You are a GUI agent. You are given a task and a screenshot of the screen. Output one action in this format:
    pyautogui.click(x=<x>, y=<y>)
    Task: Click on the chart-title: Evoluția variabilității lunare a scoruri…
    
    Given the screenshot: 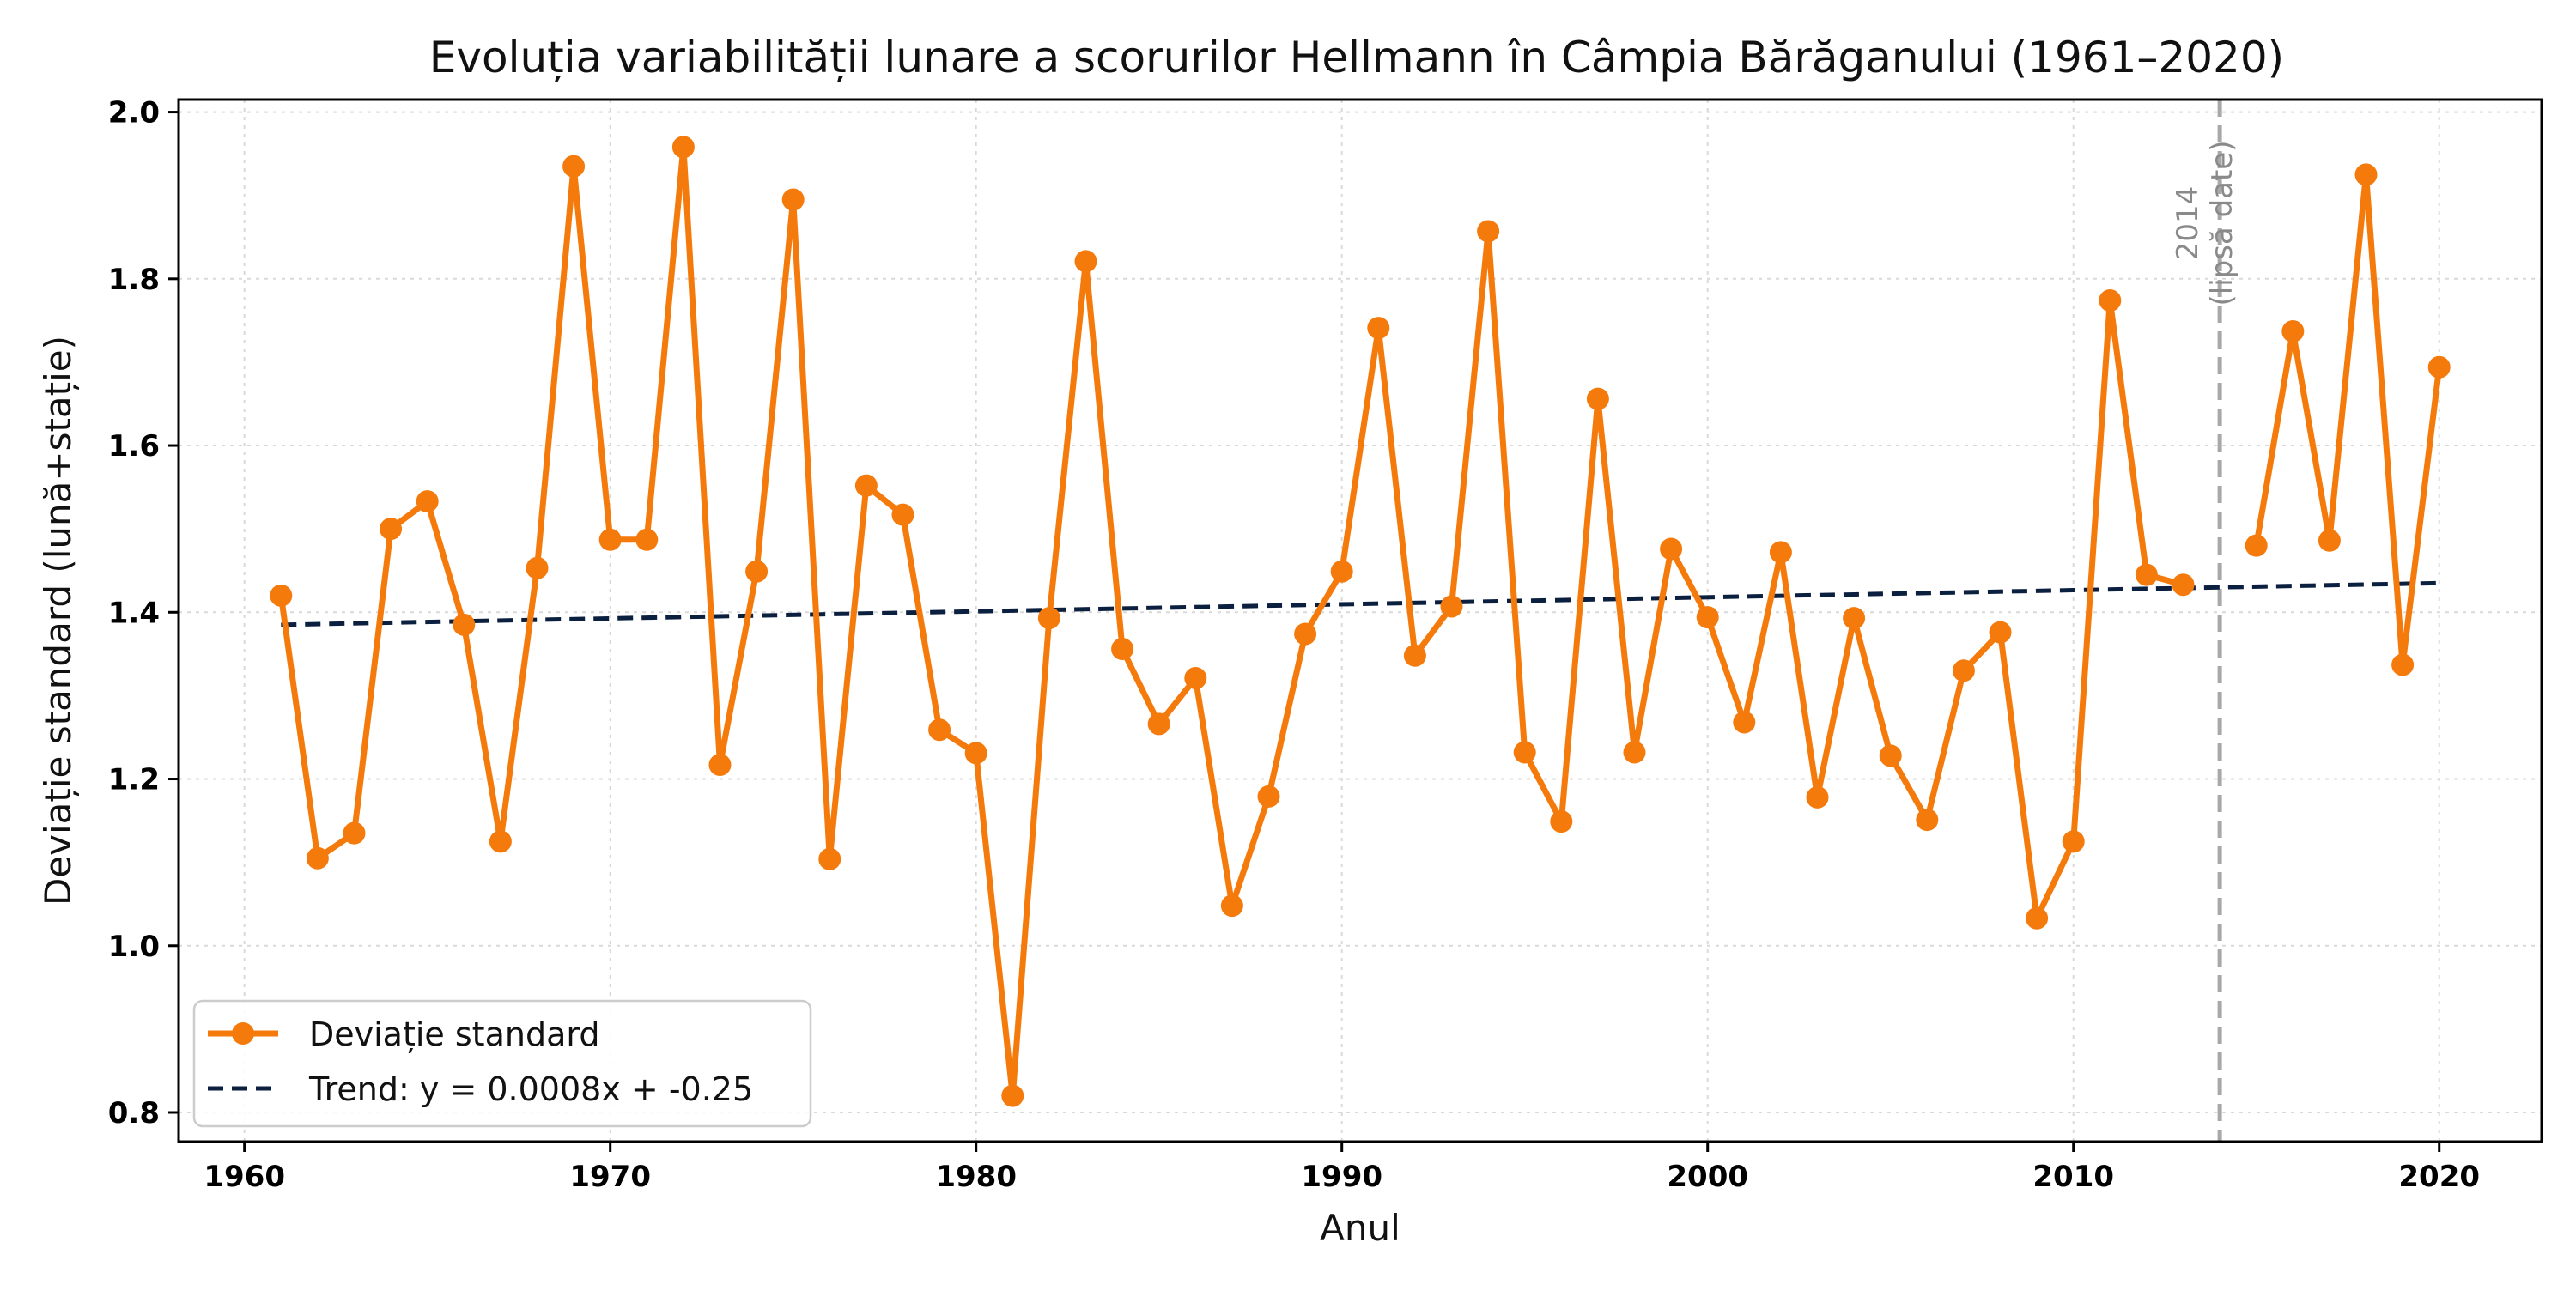 What is the action you would take?
    pyautogui.click(x=1356, y=58)
    